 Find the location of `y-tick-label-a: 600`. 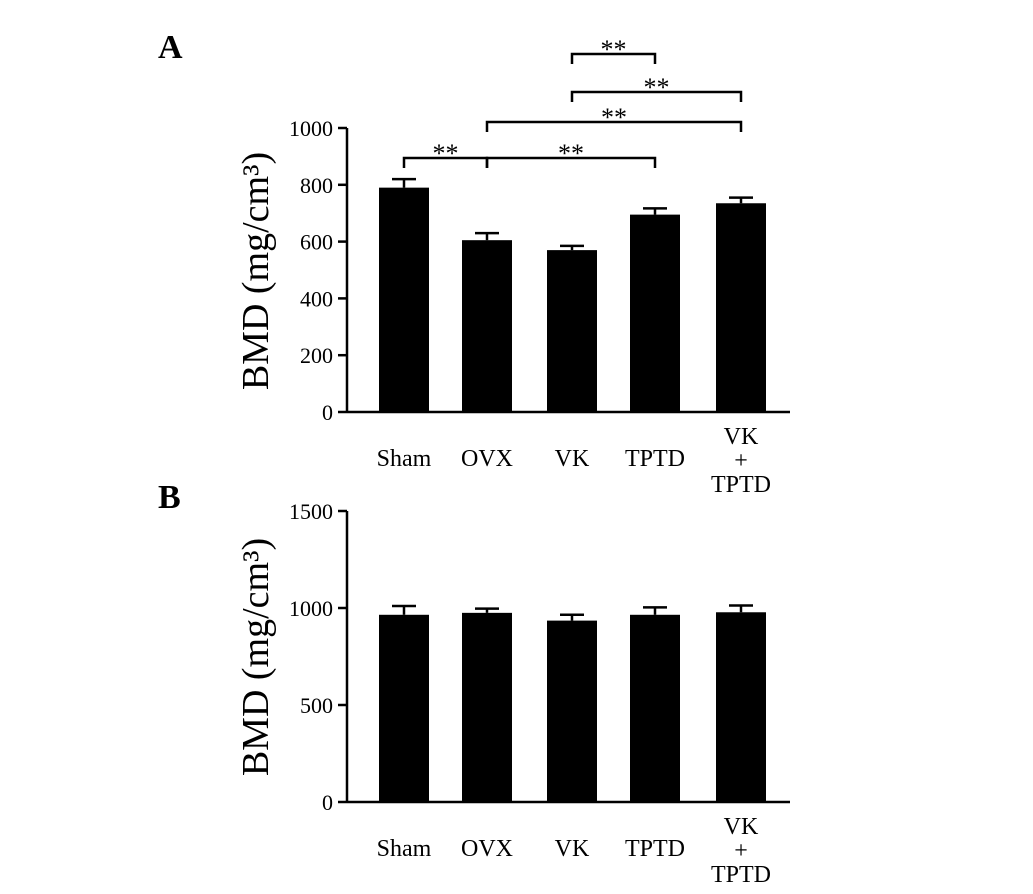

y-tick-label-a: 600 is located at coordinates (316, 242).